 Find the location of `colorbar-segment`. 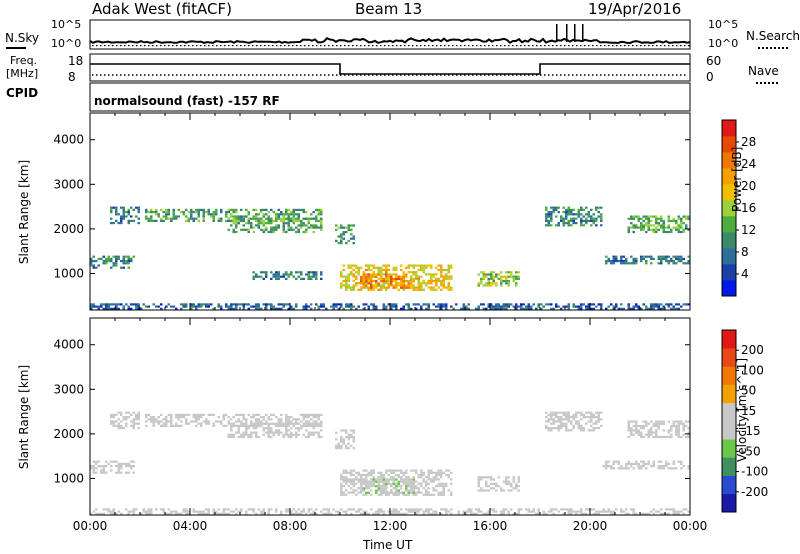

colorbar-segment is located at coordinates (729, 128).